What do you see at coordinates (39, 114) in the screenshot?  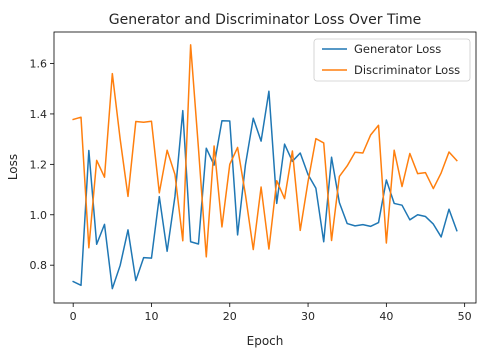 I see `y-tick-label: 1.4` at bounding box center [39, 114].